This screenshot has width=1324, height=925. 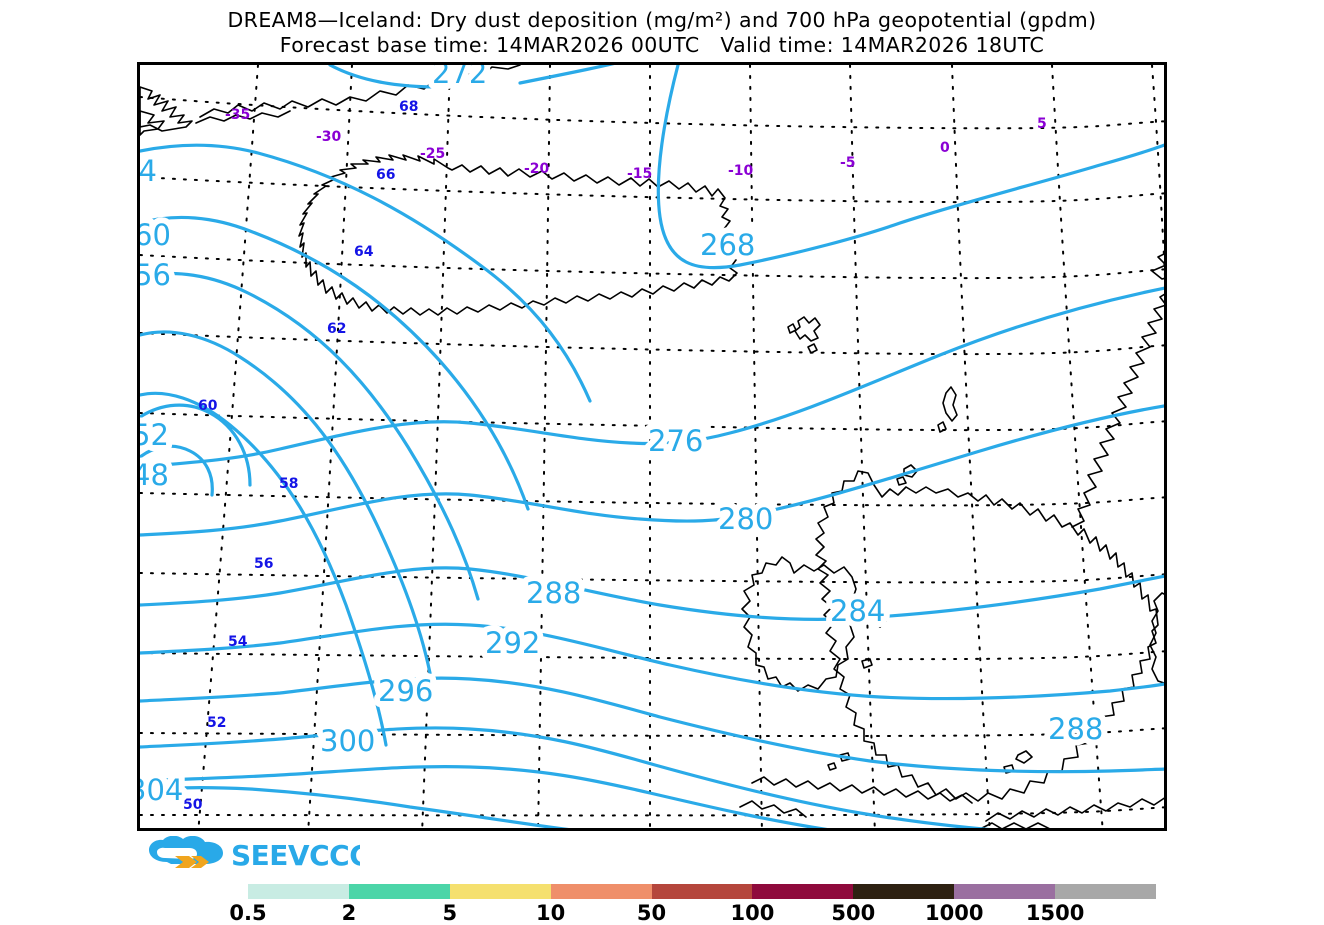 What do you see at coordinates (537, 169) in the screenshot?
I see `lon-label: -20` at bounding box center [537, 169].